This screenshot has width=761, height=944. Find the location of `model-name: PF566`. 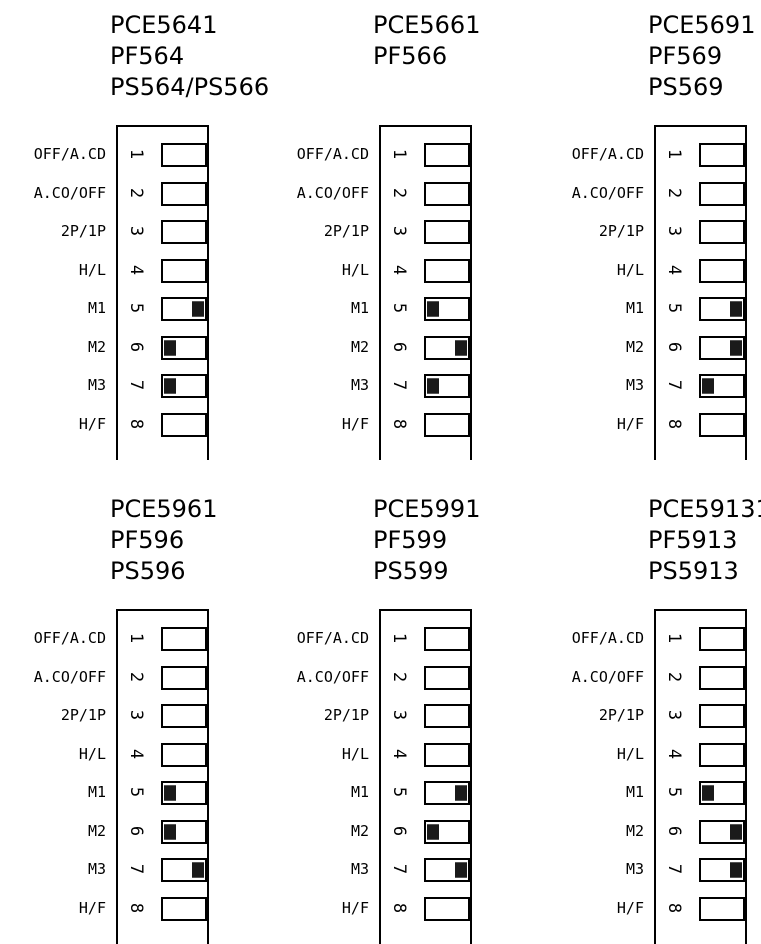

model-name: PF566 is located at coordinates (410, 56).